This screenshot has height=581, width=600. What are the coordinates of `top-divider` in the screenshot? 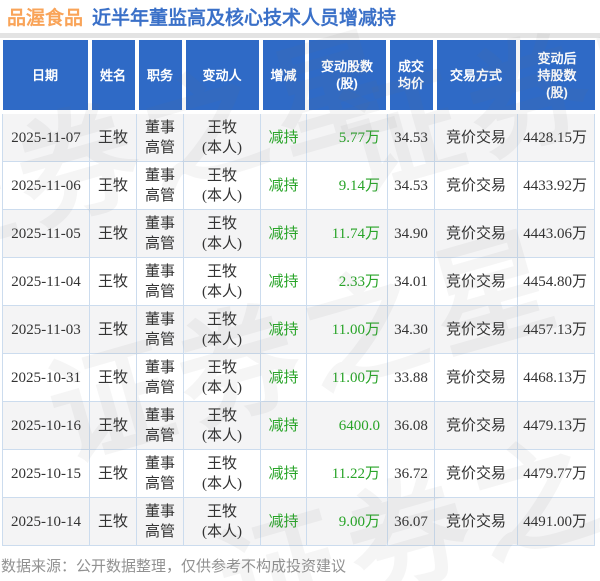 It's located at (300, 35).